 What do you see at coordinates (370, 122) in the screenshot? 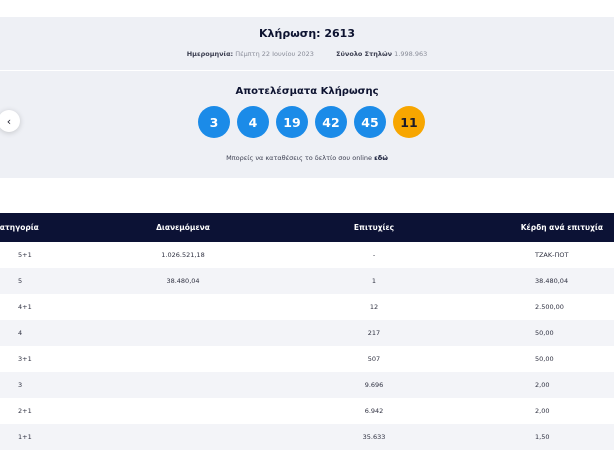
I see `number-ball: 45` at bounding box center [370, 122].